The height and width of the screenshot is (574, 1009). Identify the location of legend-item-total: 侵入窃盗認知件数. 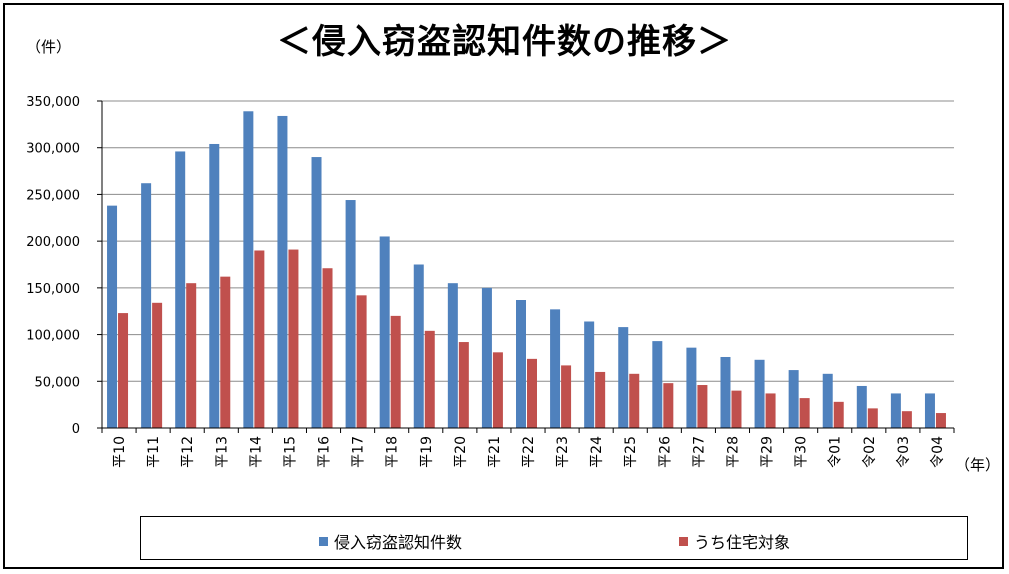
(390, 541).